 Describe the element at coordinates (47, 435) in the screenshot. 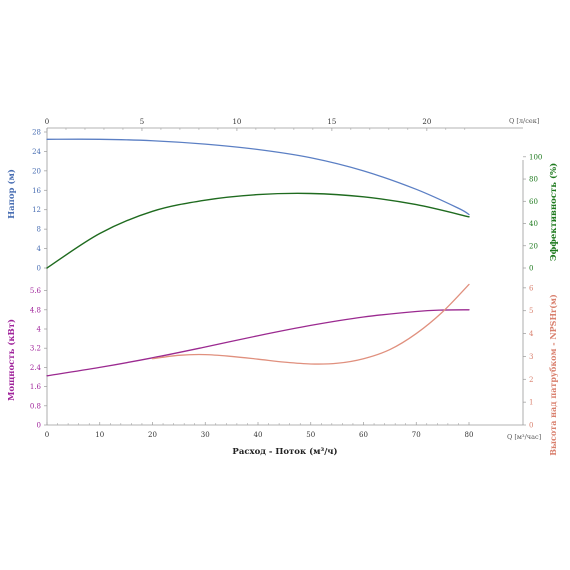

I see `bottom-axis-tick-label: 0` at that location.